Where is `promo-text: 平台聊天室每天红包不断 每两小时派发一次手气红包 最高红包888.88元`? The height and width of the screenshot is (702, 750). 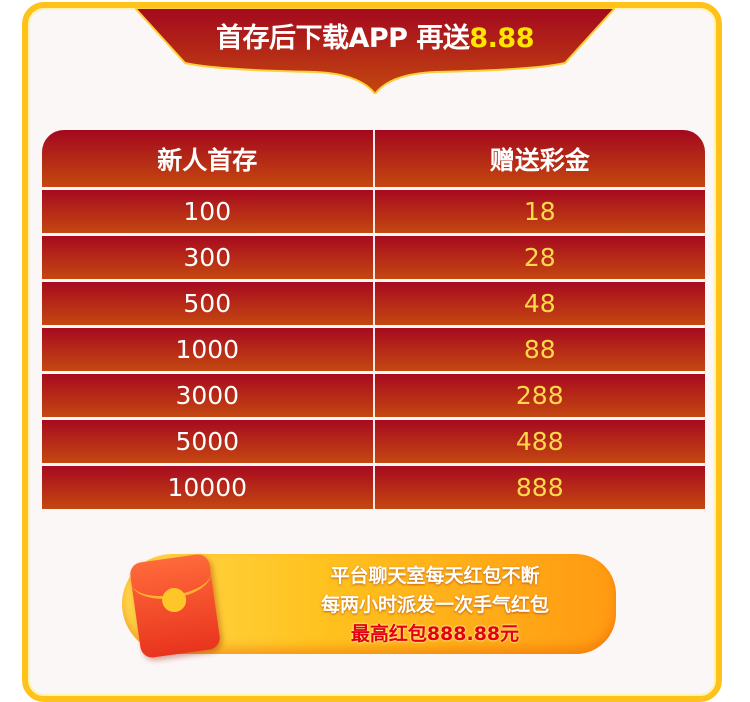
promo-text: 平台聊天室每天红包不断 每两小时派发一次手气红包 最高红包888.88元 is located at coordinates (435, 605).